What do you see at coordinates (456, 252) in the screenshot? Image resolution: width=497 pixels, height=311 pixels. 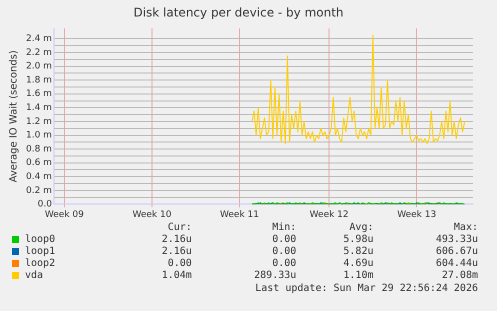 I see `text: 606.67u` at bounding box center [456, 252].